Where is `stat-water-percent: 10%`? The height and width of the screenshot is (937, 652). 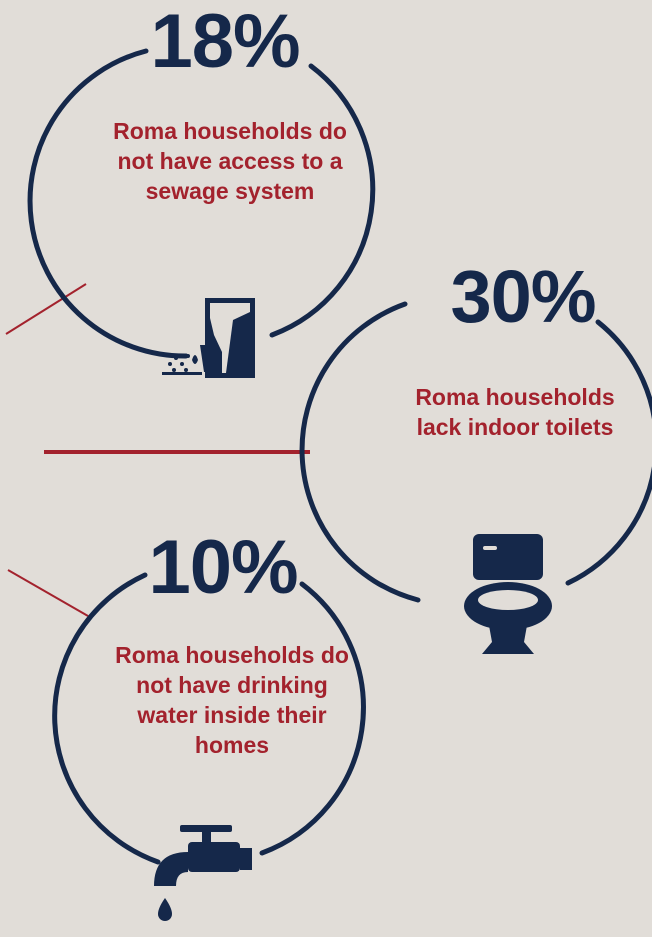
stat-water-percent: 10% is located at coordinates (223, 567).